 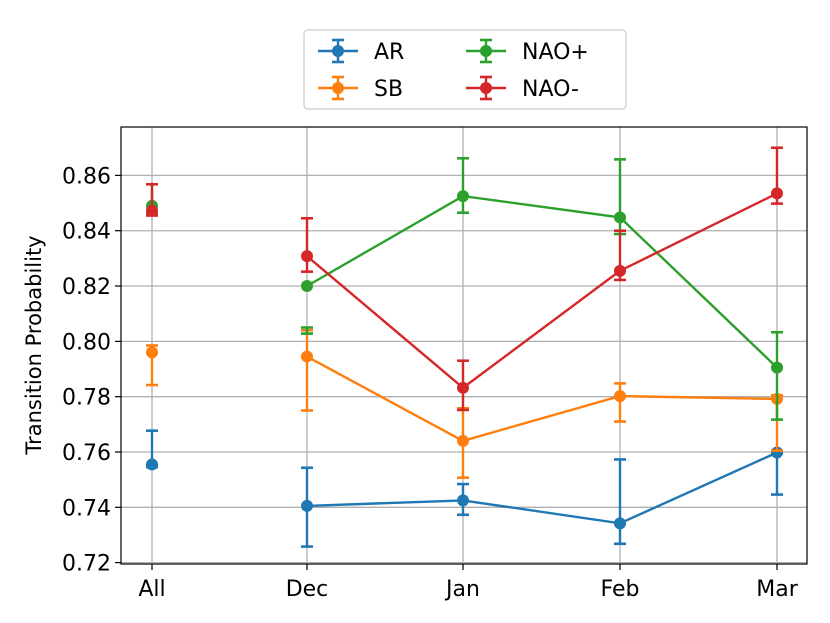 I want to click on y-tick-label: 0.80, so click(x=86, y=342).